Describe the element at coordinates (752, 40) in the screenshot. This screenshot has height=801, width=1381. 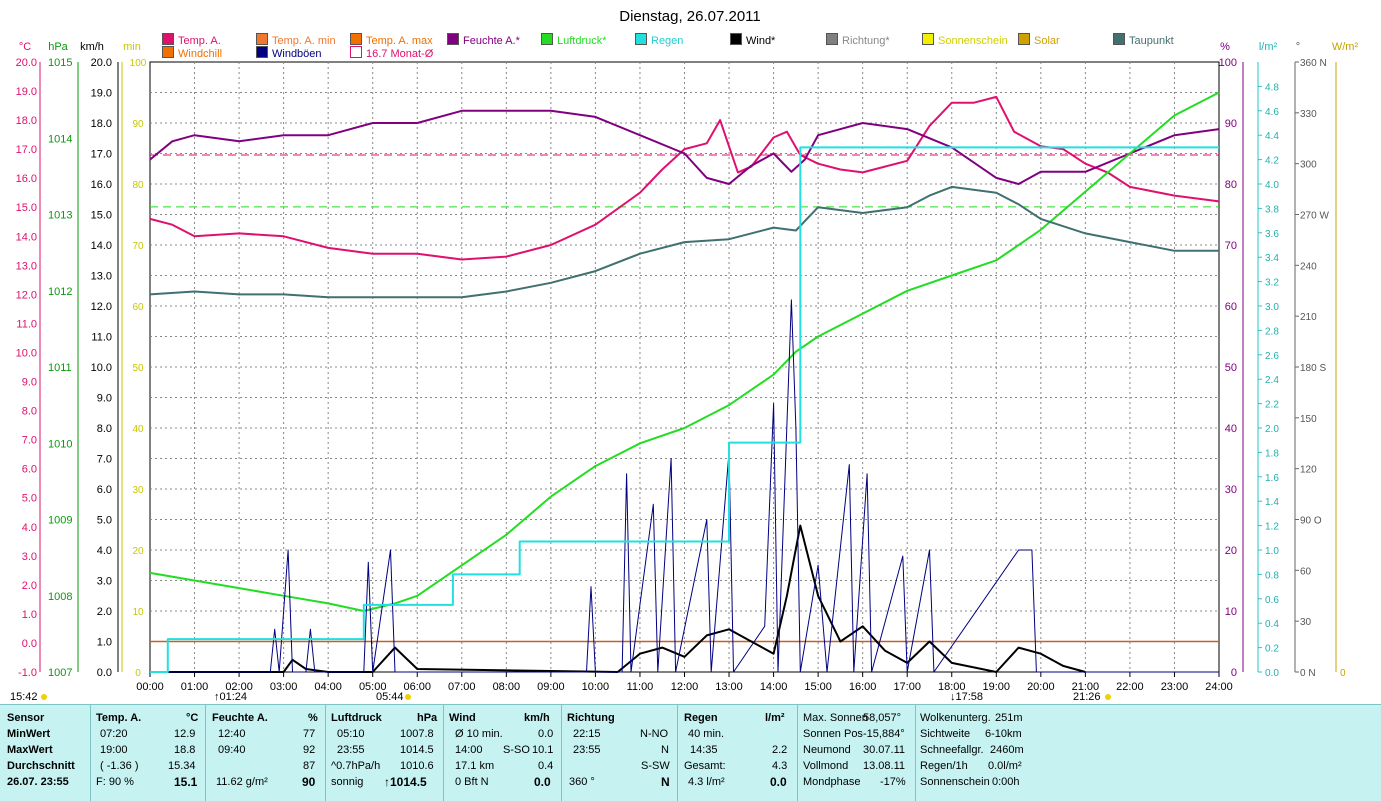
I see `legend-item: Wind*` at that location.